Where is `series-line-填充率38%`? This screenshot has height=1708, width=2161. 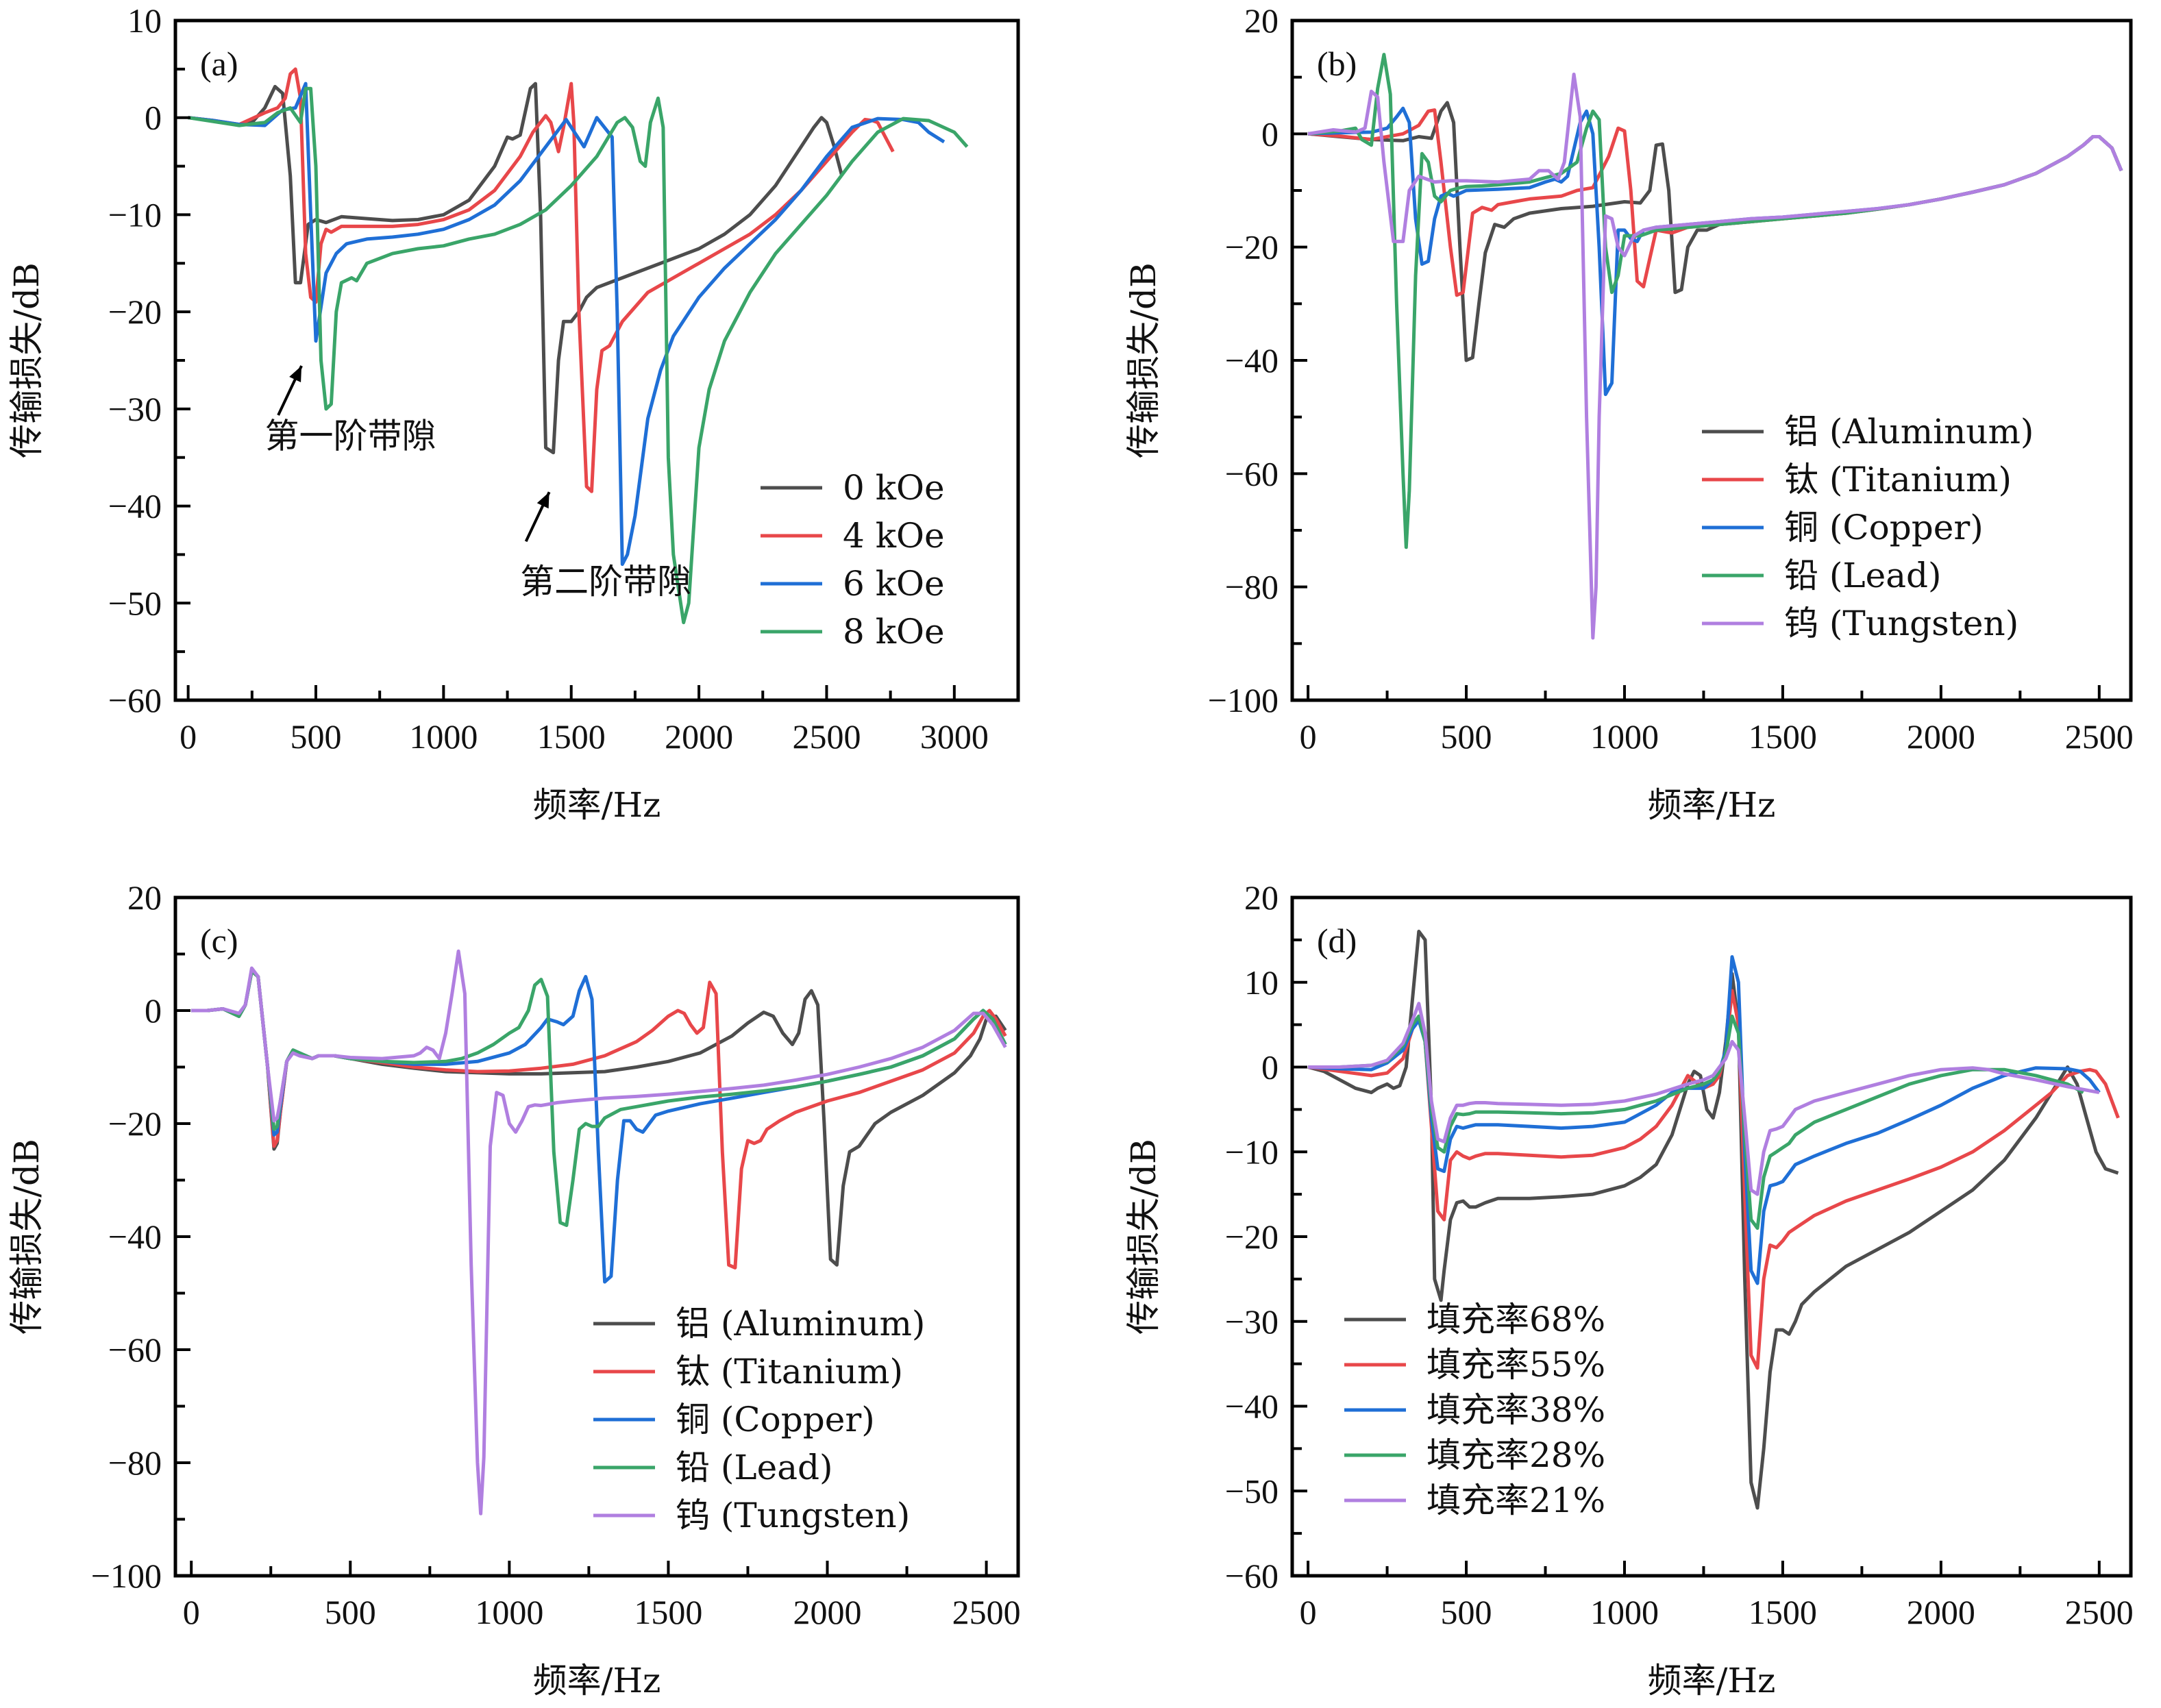 series-line-填充率38% is located at coordinates (1704, 1120).